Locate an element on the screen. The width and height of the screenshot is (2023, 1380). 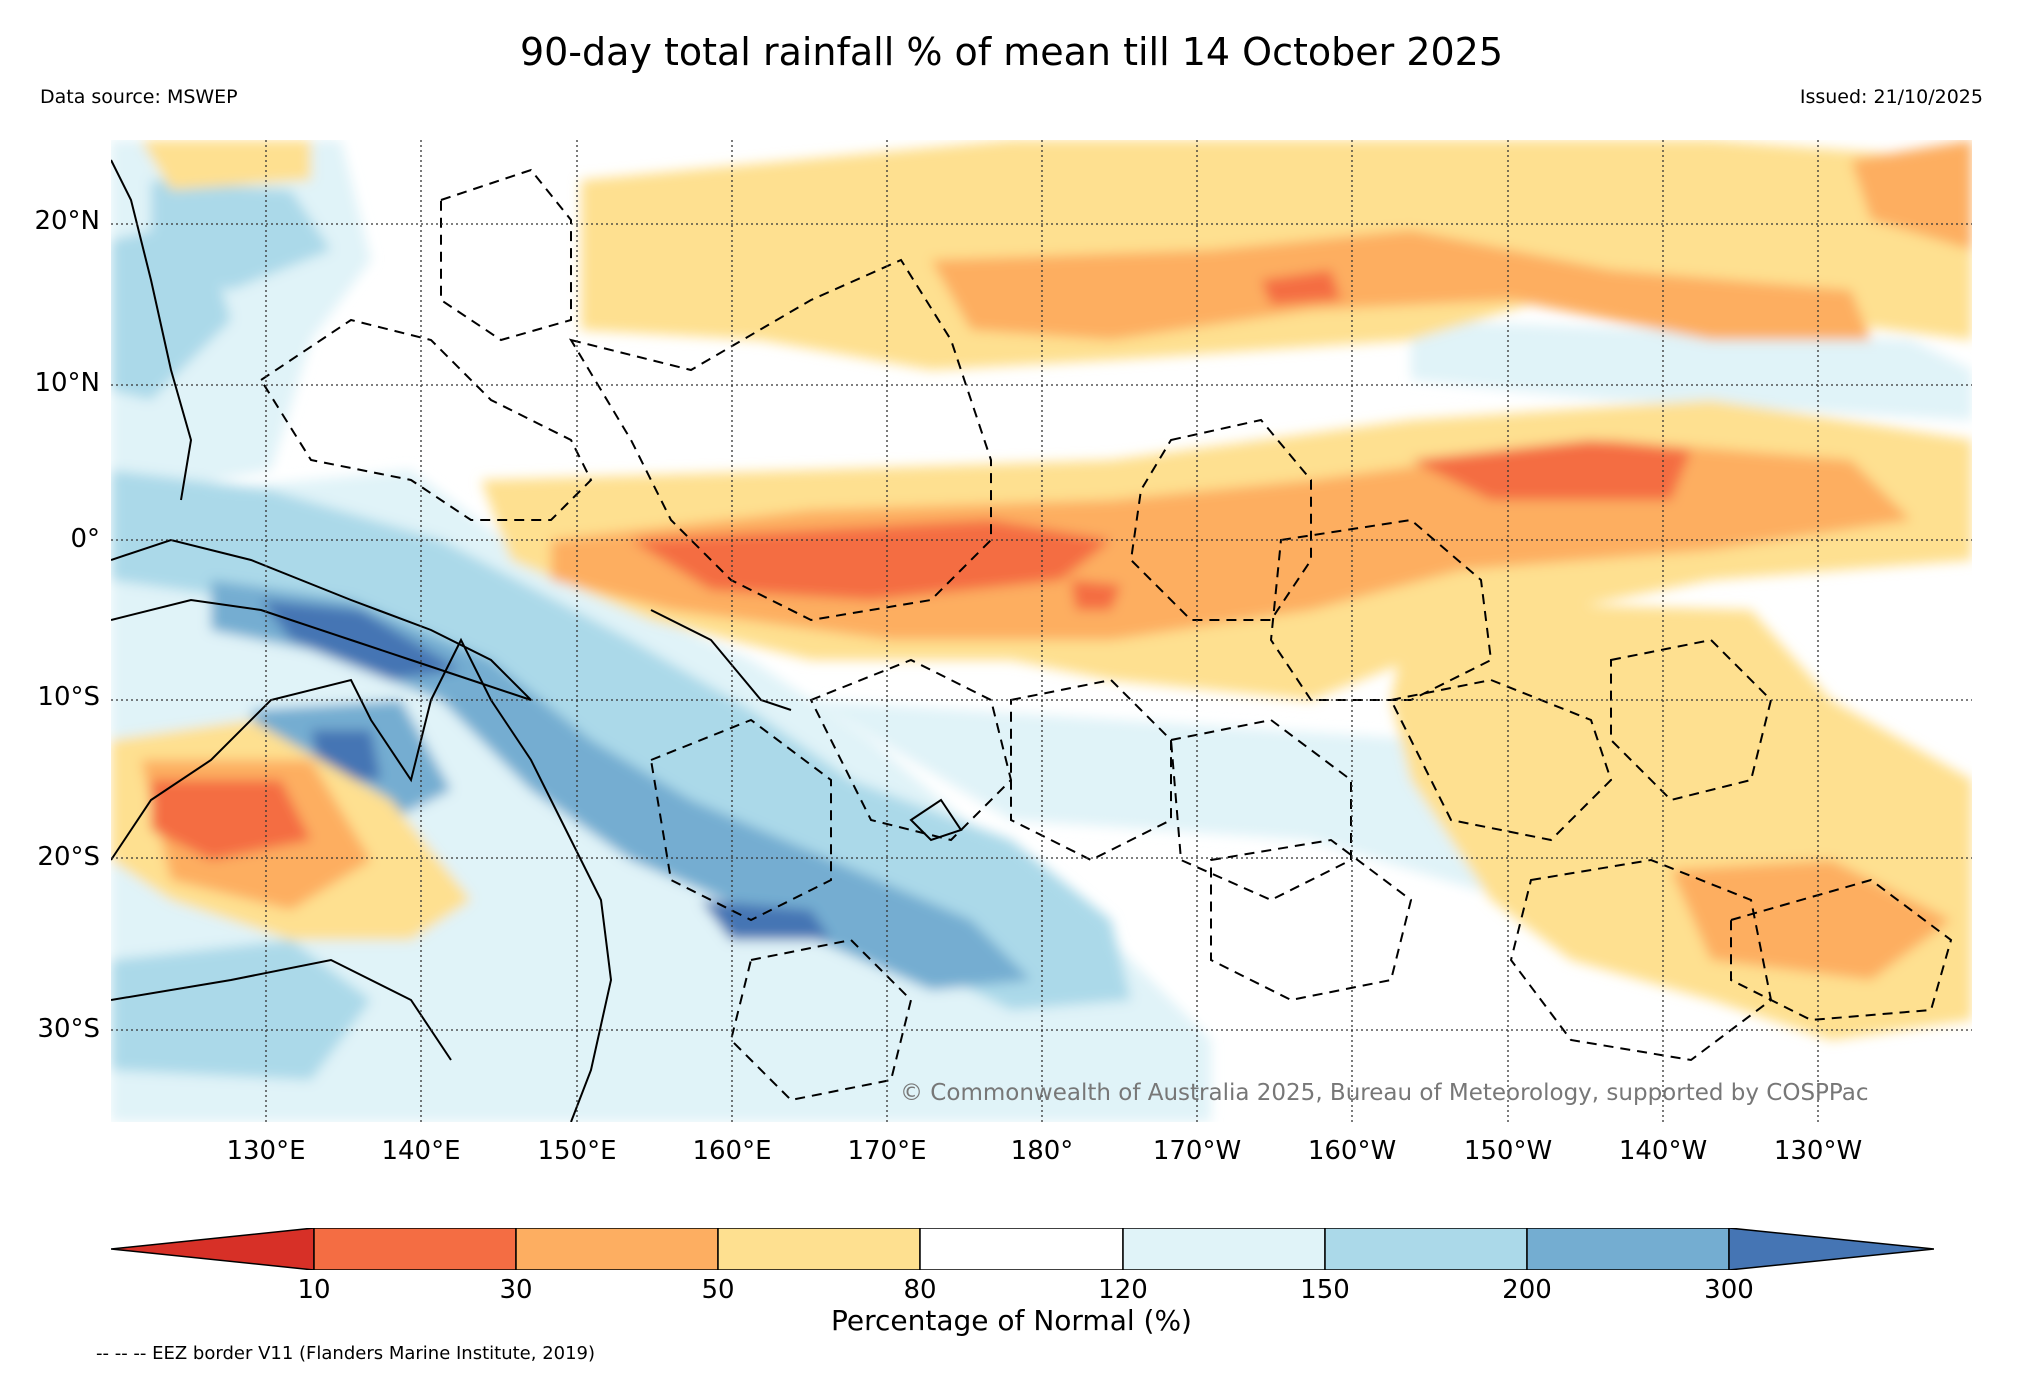
colorbar-tick-200: 200 is located at coordinates (1527, 1290).